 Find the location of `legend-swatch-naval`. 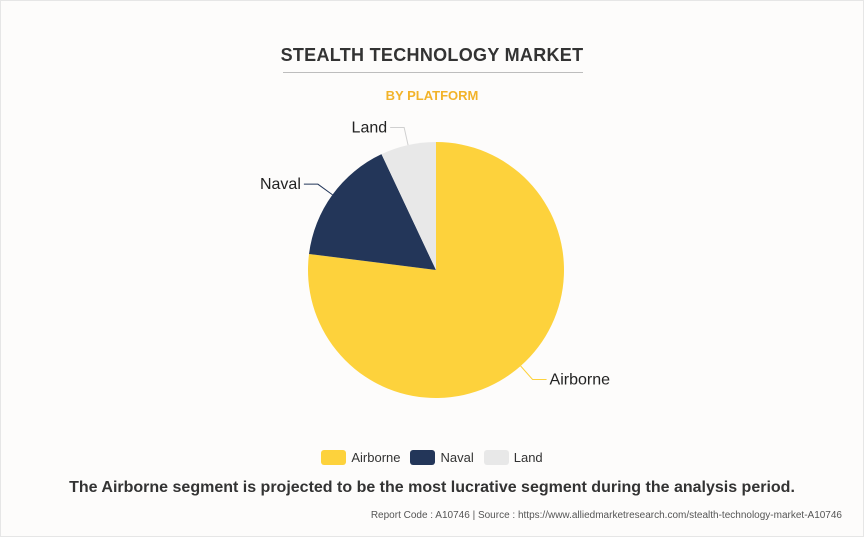

legend-swatch-naval is located at coordinates (423, 457).